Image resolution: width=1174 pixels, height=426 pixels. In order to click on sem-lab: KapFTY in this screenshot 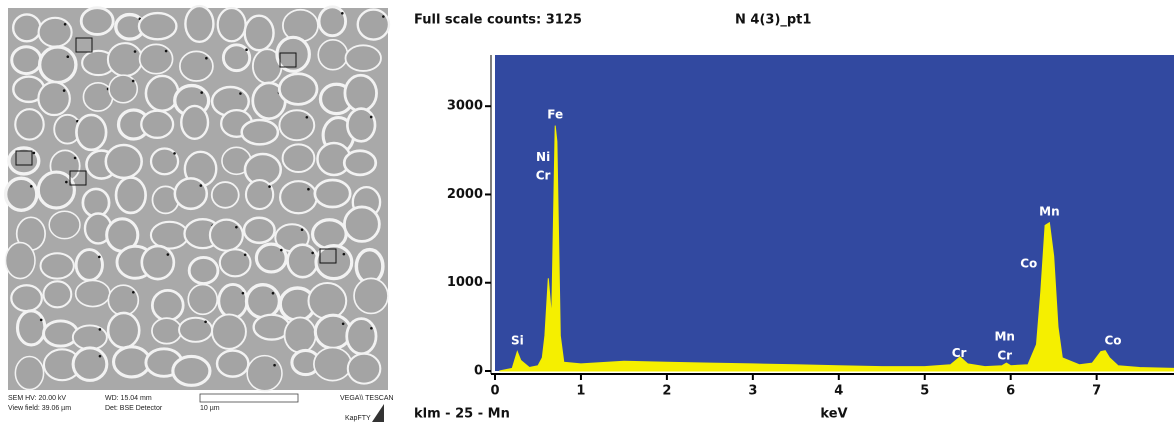, I will do `click(358, 418)`.